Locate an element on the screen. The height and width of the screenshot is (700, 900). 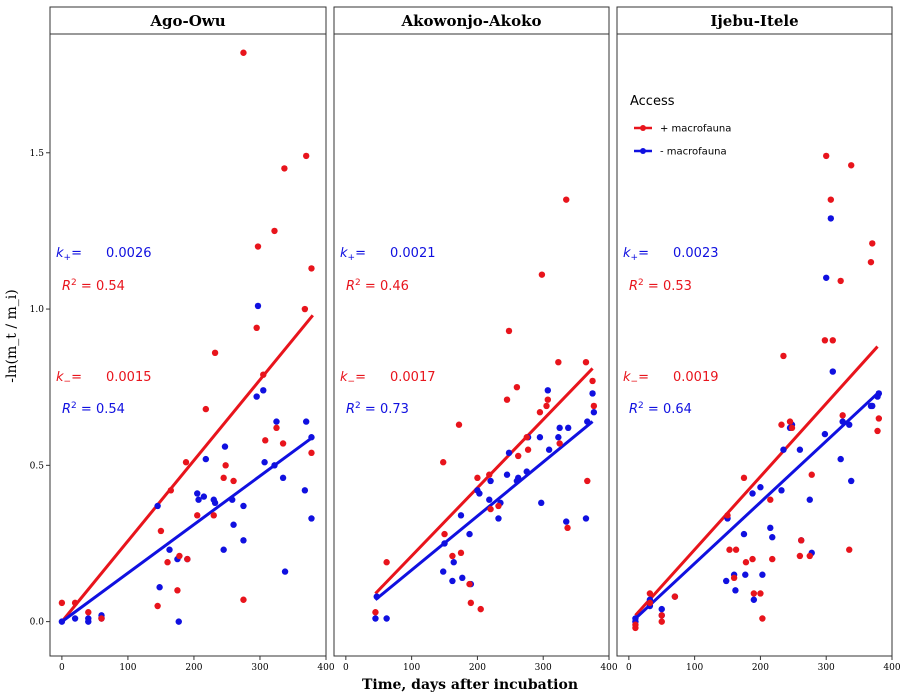
y-axis-title-text: -ln(m_t / m_i) is located at coordinates (12, 335).